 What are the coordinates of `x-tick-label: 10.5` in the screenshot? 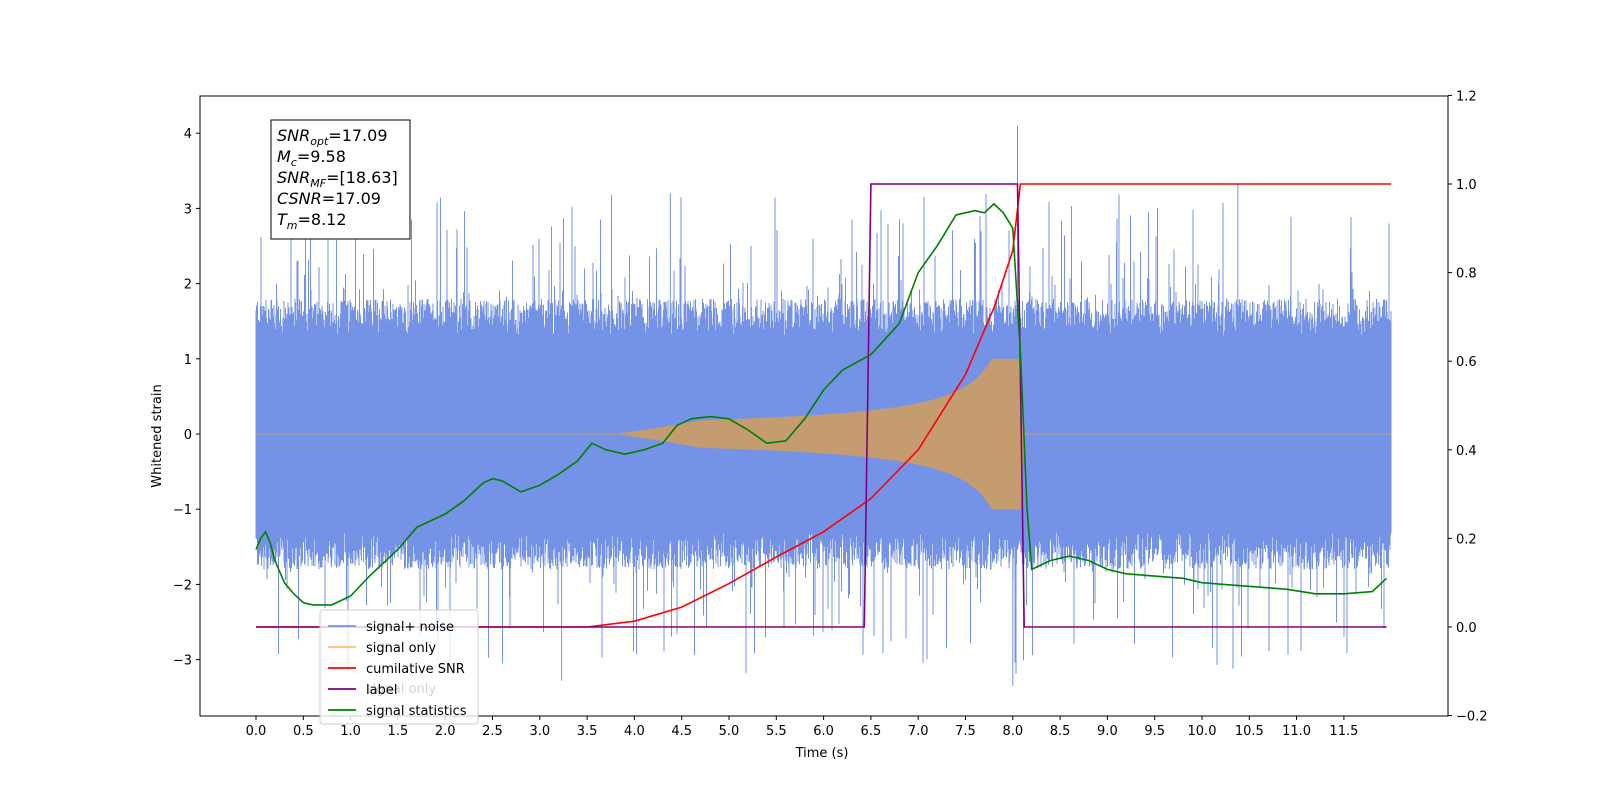 It's located at (1249, 731).